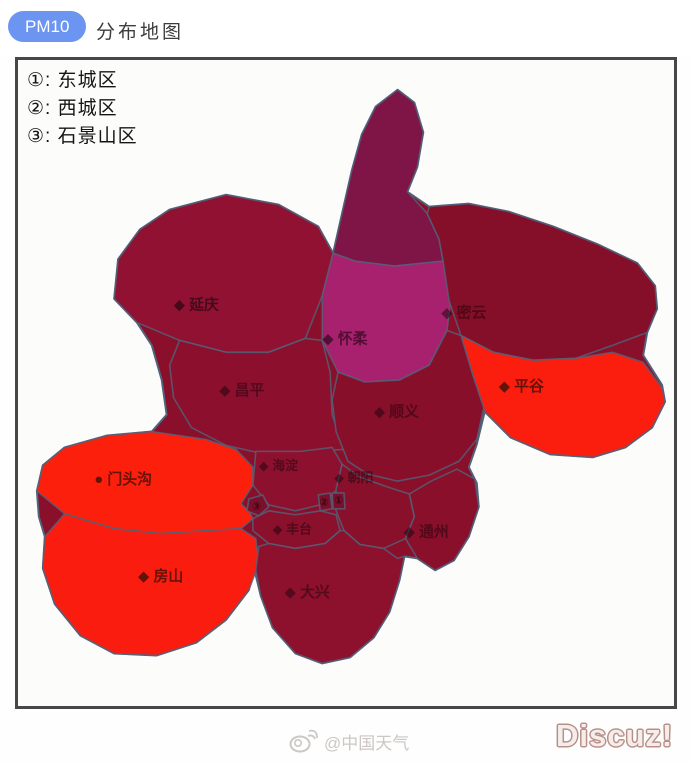 This screenshot has height=764, width=692. Describe the element at coordinates (344, 338) in the screenshot. I see `label-huairou: ◆ 怀柔` at that location.